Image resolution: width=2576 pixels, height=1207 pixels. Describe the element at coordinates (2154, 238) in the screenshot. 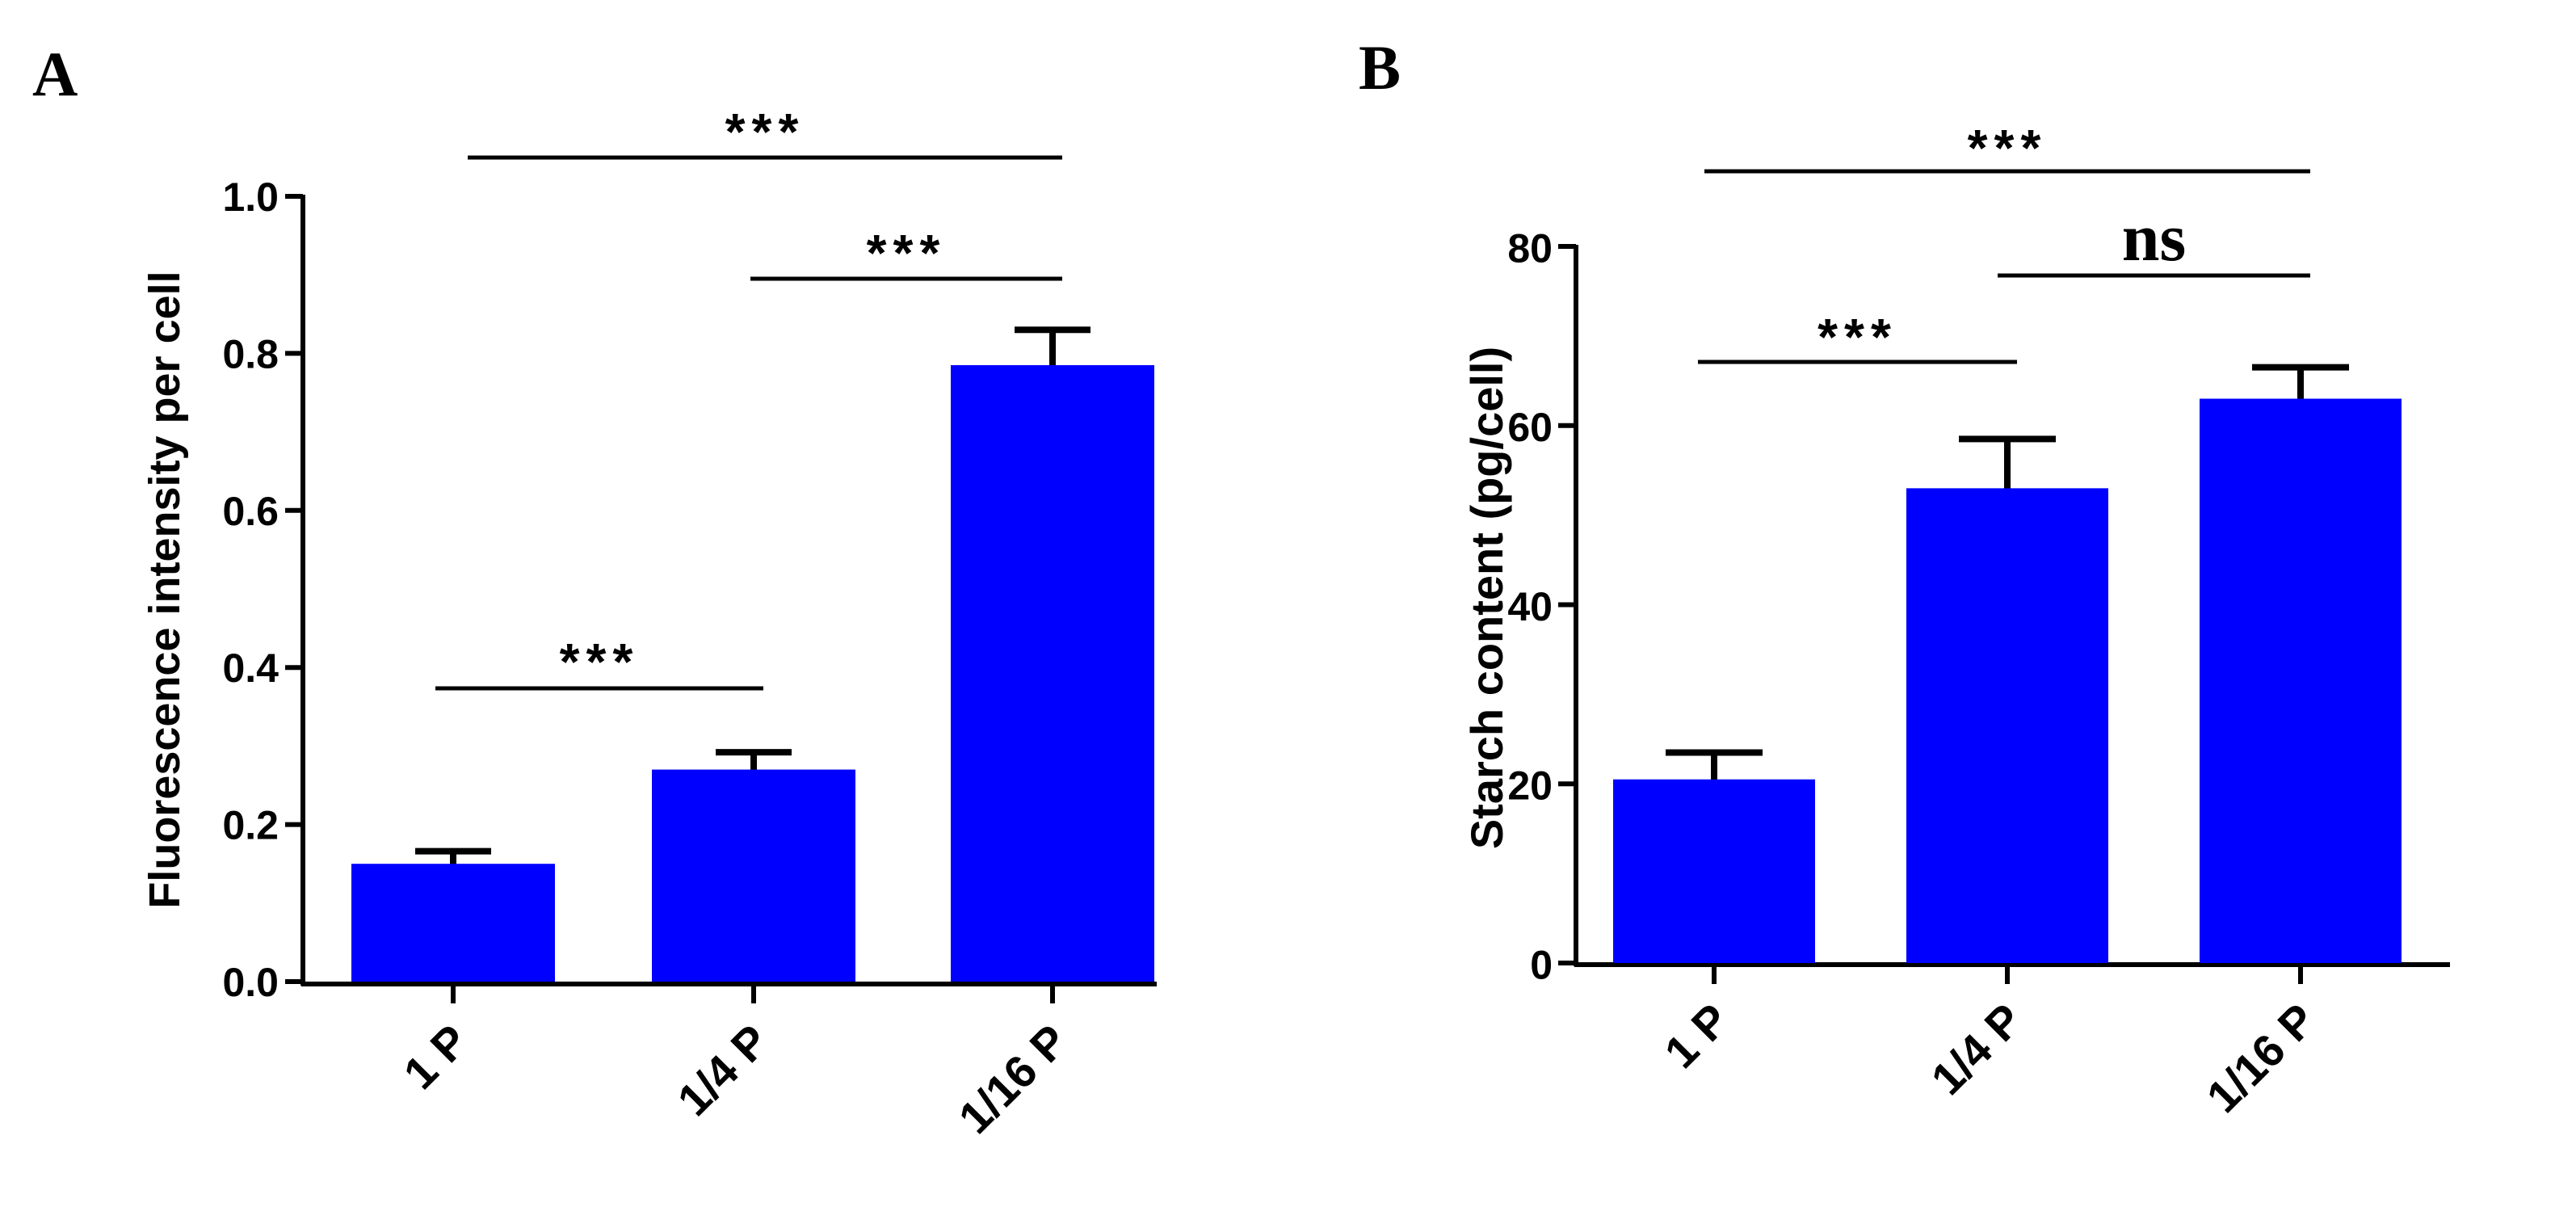

I see `significance-label: ns` at that location.